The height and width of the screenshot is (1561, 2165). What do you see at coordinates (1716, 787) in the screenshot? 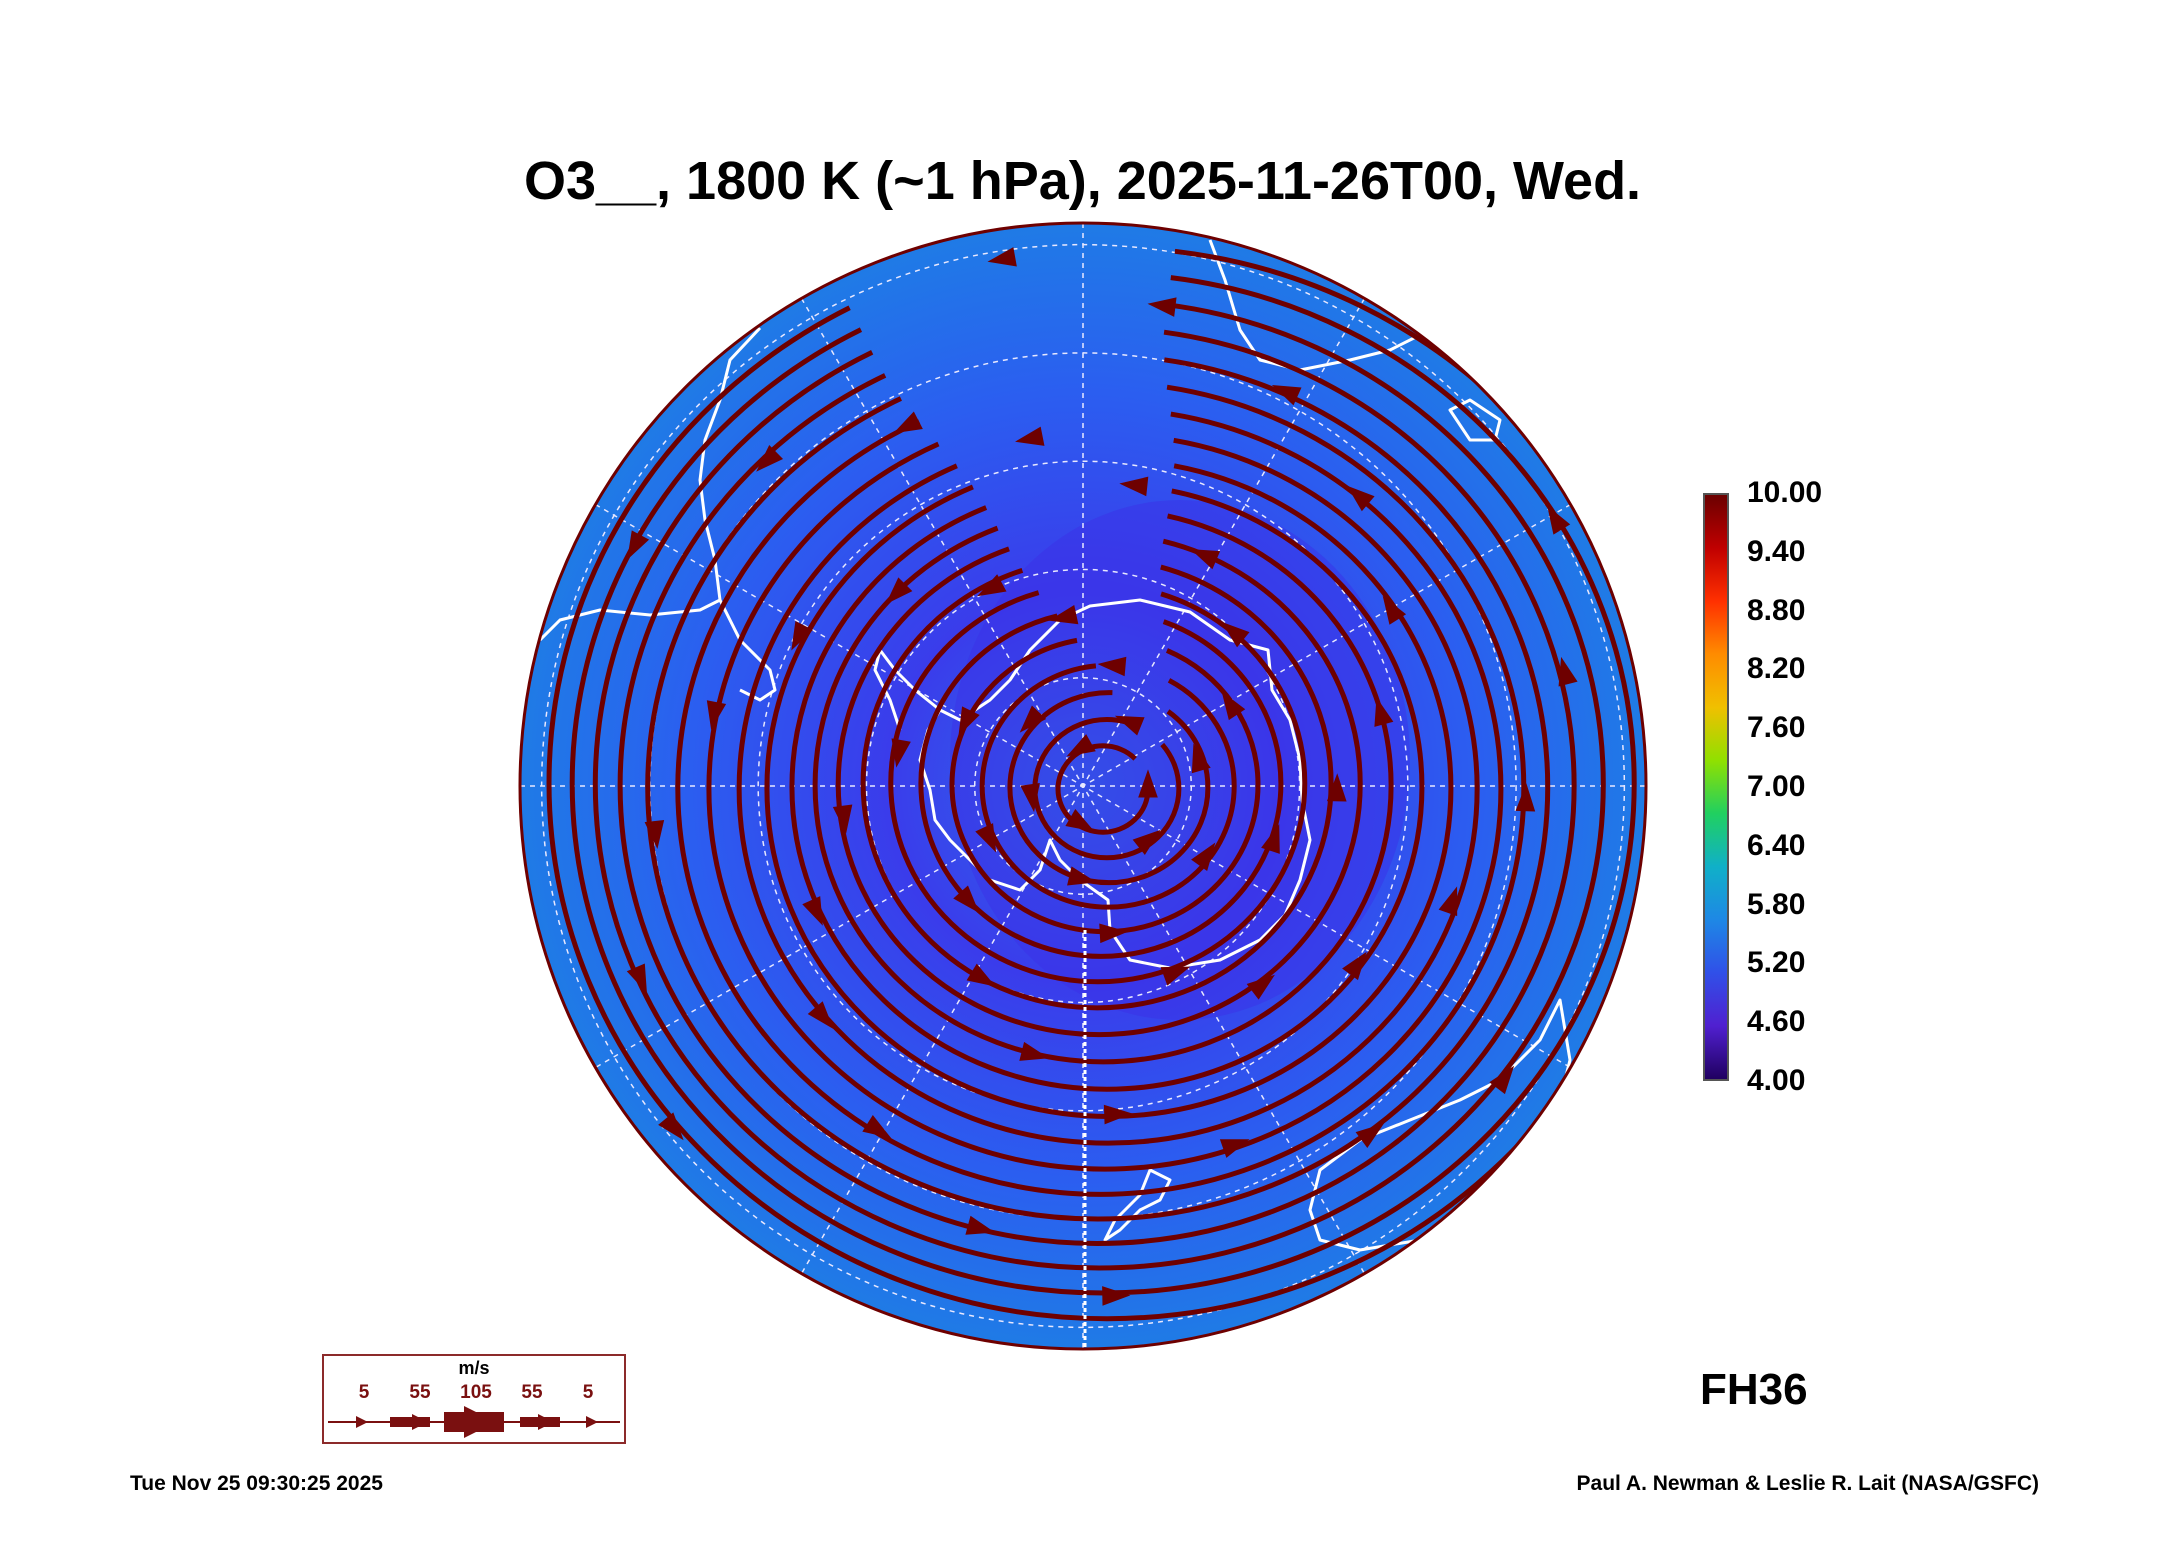
I see `colorbar` at bounding box center [1716, 787].